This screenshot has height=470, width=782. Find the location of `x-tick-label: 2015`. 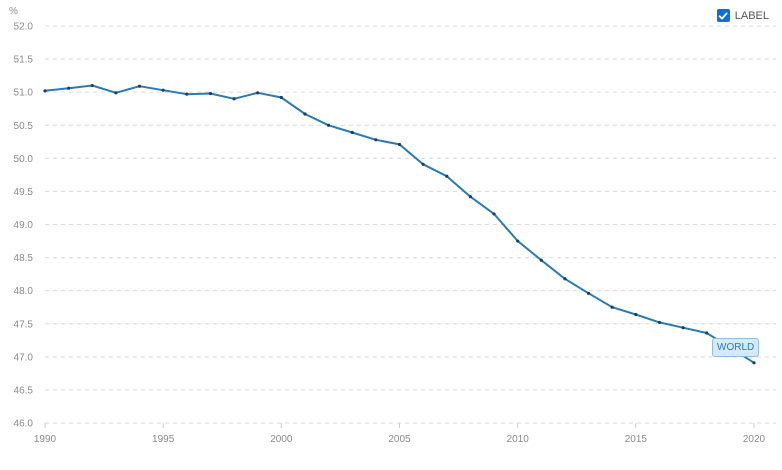

x-tick-label: 2015 is located at coordinates (636, 439).